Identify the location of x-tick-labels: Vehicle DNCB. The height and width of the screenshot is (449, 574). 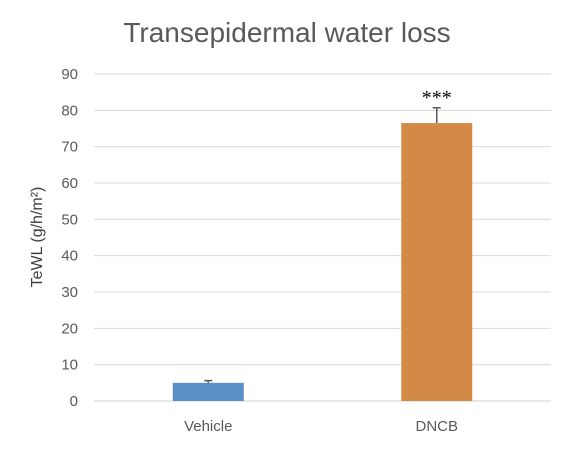
(321, 426).